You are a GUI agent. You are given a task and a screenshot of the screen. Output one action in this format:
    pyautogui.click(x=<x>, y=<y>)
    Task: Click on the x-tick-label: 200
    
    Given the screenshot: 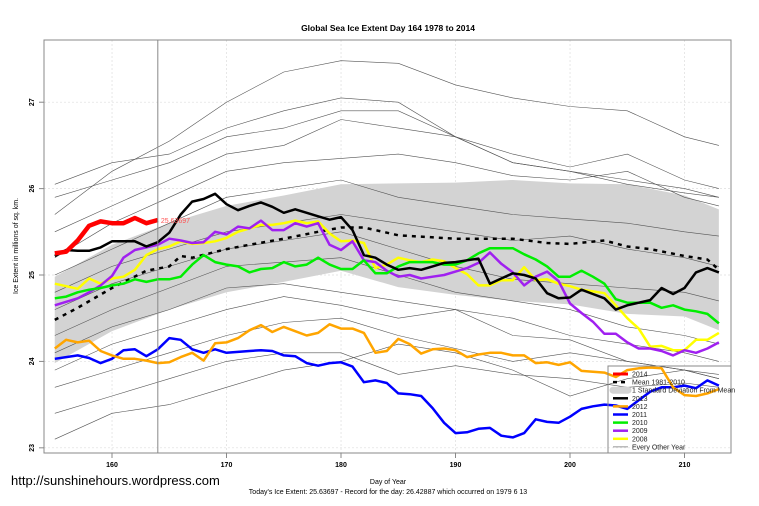 What is the action you would take?
    pyautogui.click(x=570, y=465)
    